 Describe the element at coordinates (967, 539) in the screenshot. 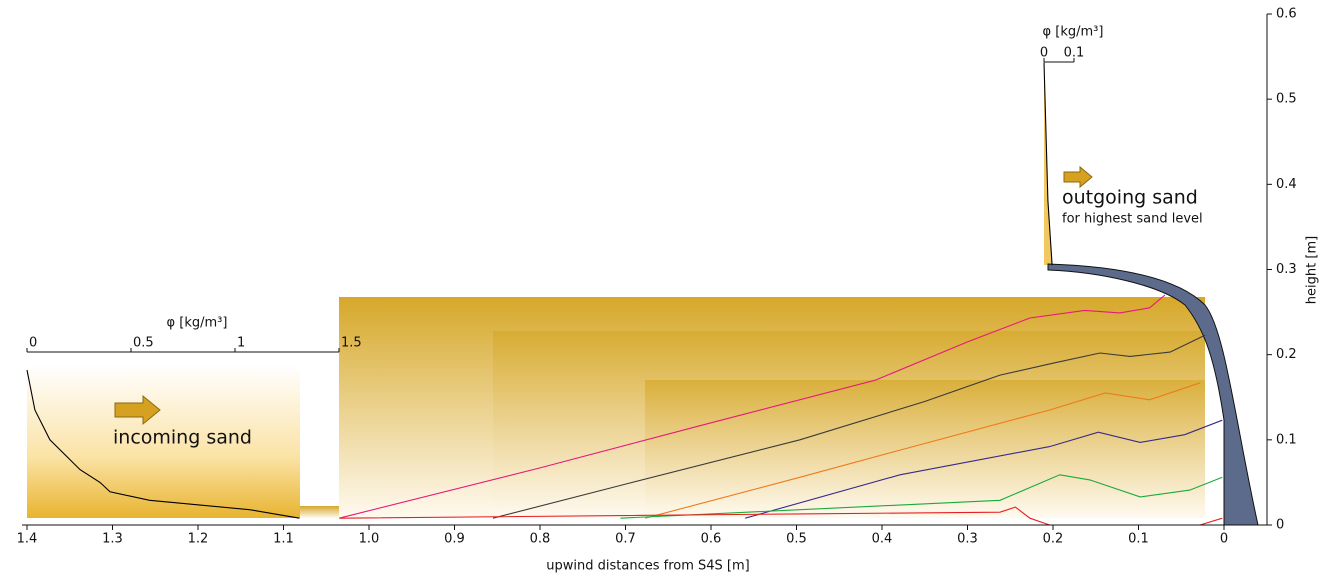

I see `x-tick-label: 0.3` at that location.